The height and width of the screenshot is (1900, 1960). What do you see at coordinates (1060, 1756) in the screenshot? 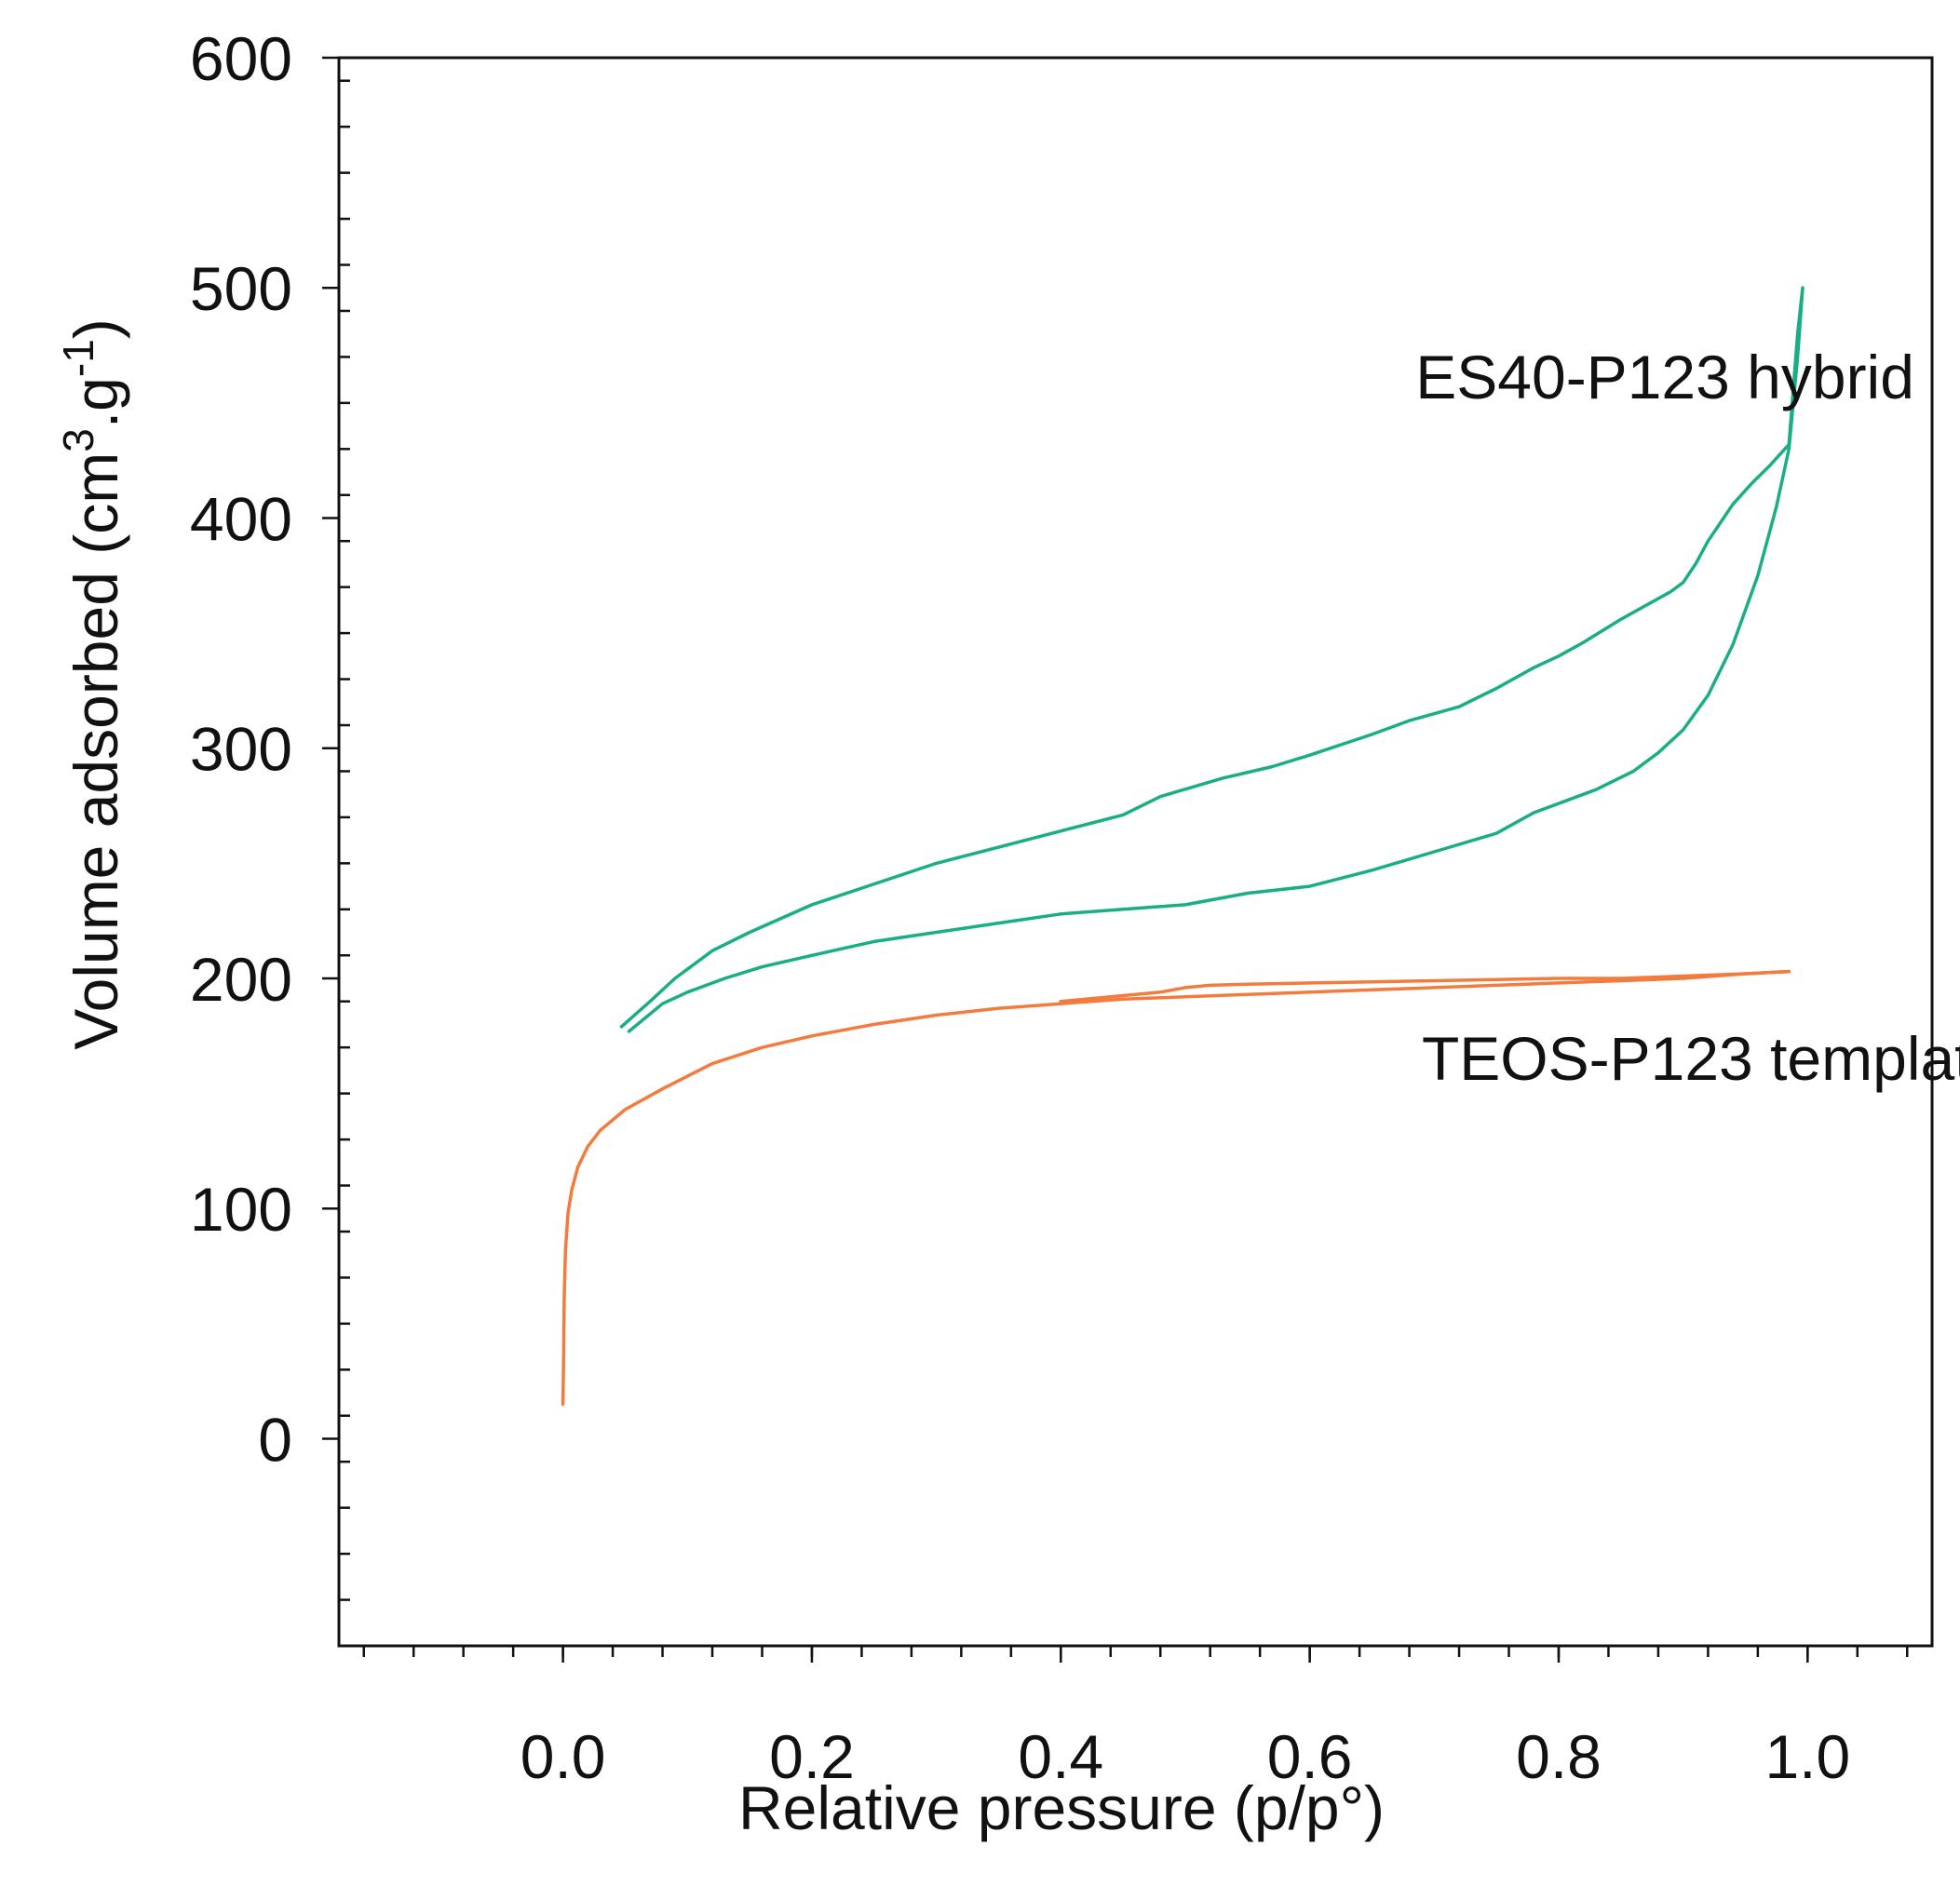
I see `x-tick-label: 0.4` at bounding box center [1060, 1756].